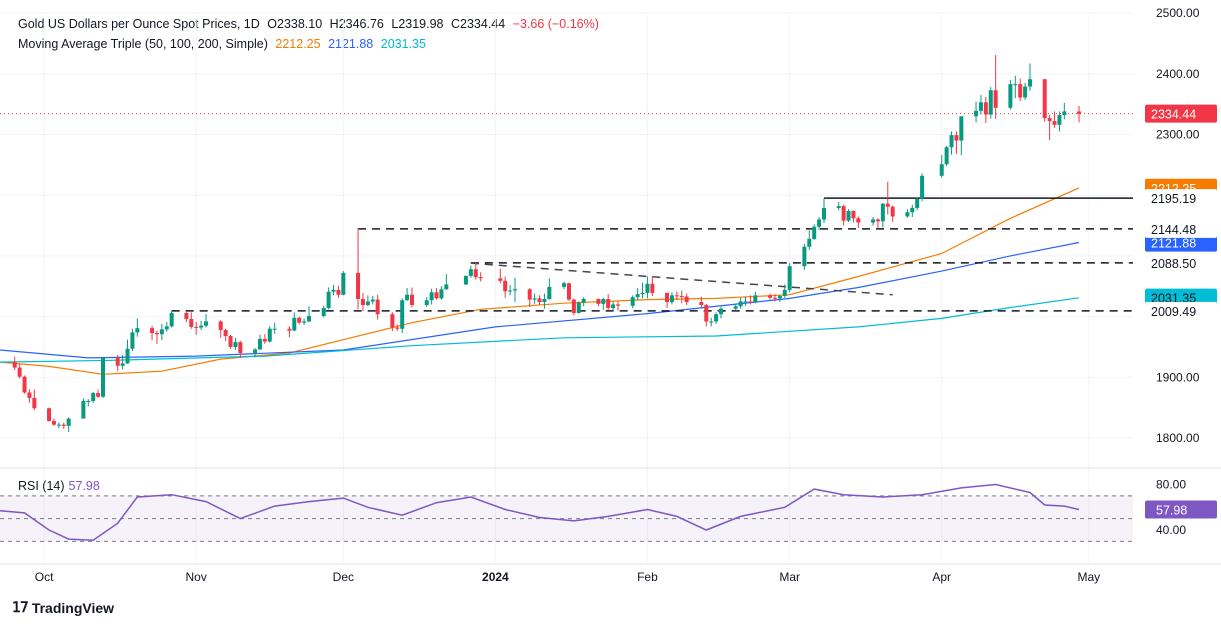  I want to click on level-tag-2195.19: 2195.19, so click(1181, 198).